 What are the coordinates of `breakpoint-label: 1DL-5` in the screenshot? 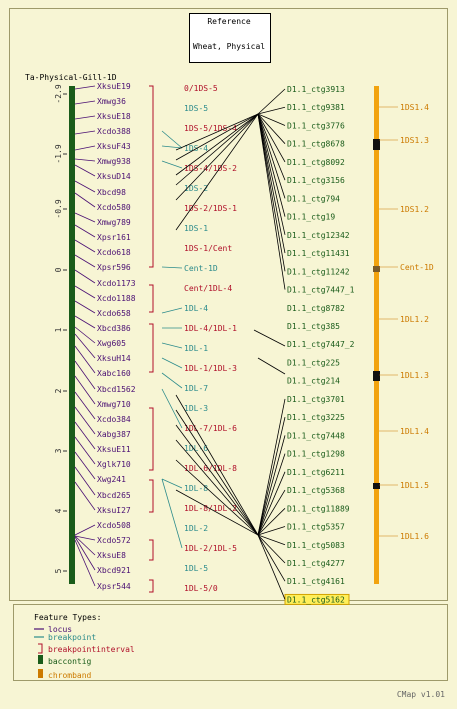 It's located at (196, 568).